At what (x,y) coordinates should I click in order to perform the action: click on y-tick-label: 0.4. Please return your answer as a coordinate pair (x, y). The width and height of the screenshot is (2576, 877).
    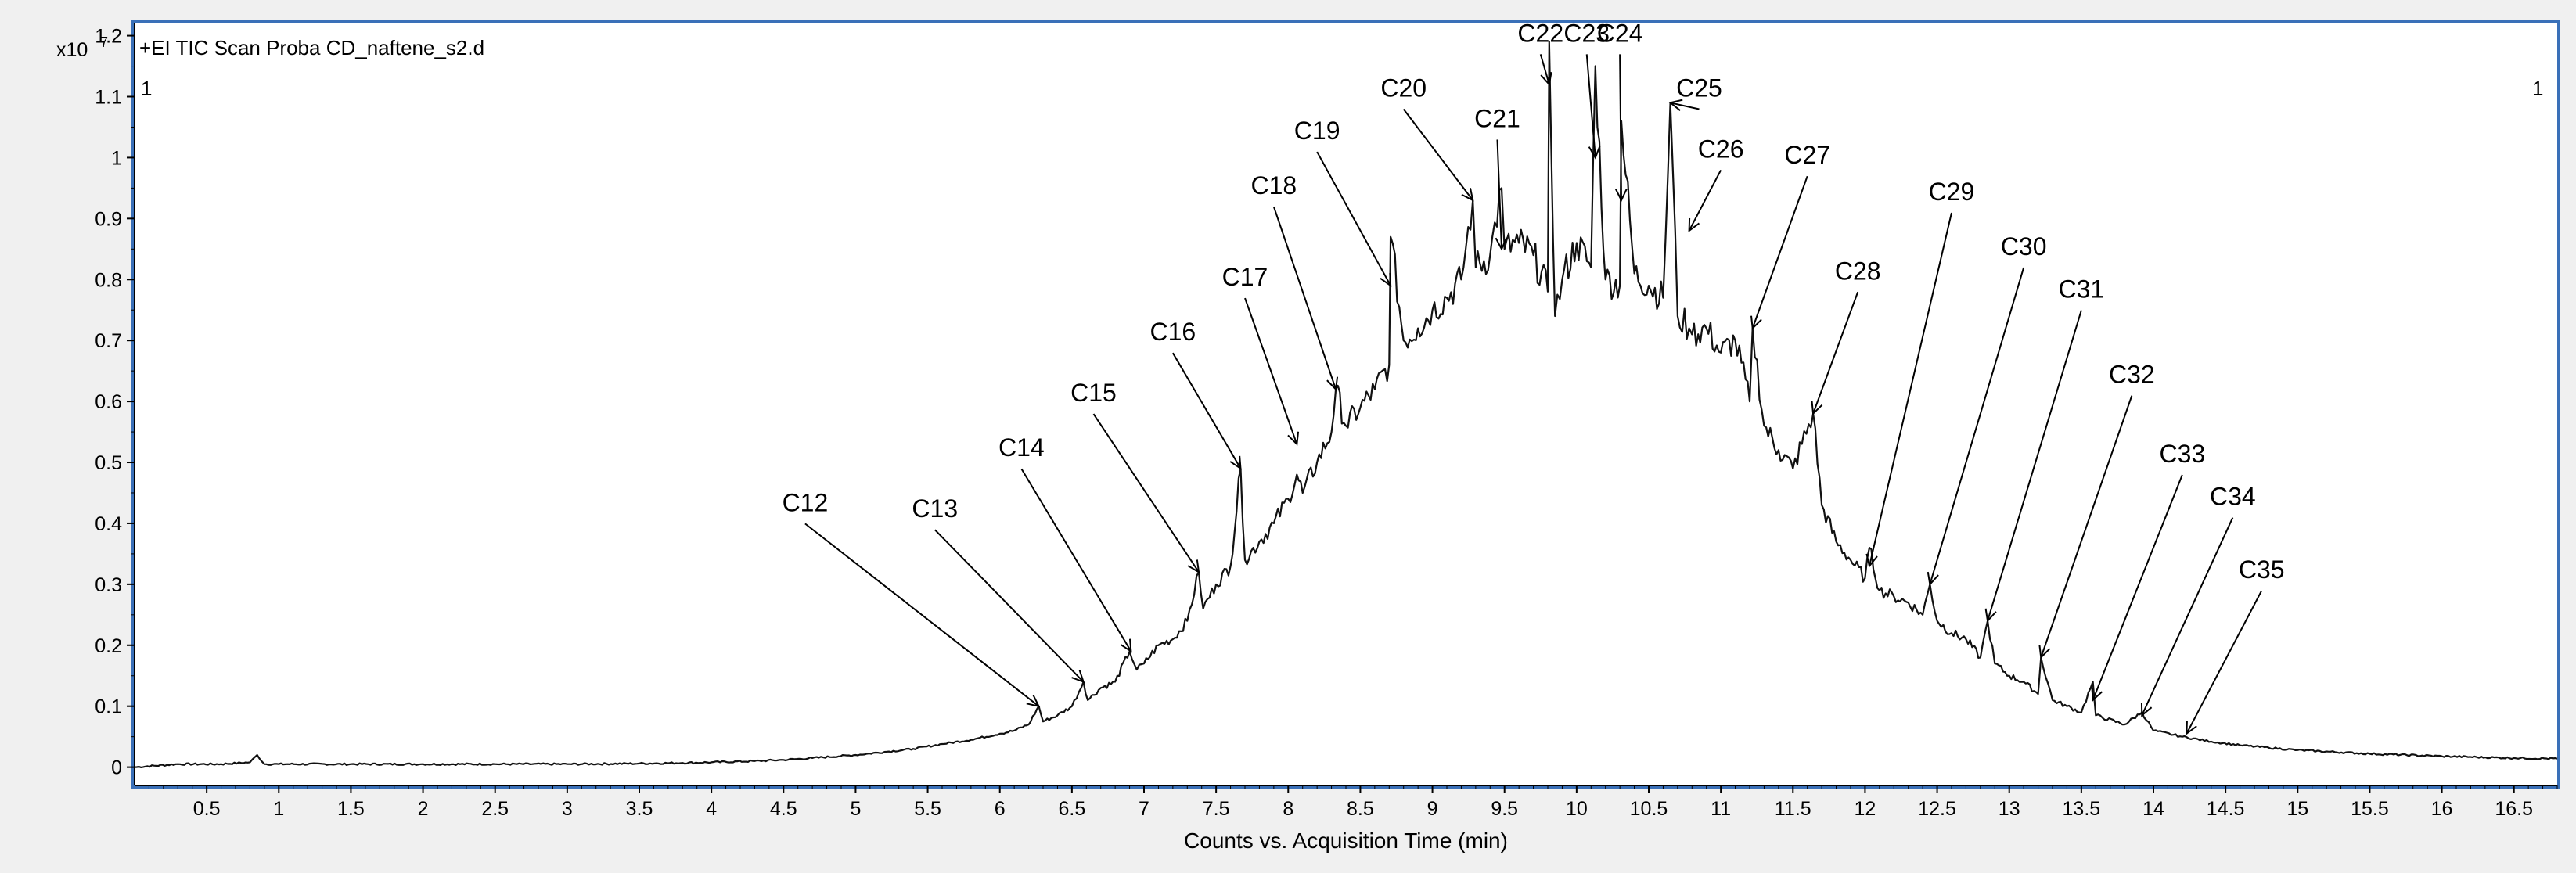
    Looking at the image, I should click on (109, 524).